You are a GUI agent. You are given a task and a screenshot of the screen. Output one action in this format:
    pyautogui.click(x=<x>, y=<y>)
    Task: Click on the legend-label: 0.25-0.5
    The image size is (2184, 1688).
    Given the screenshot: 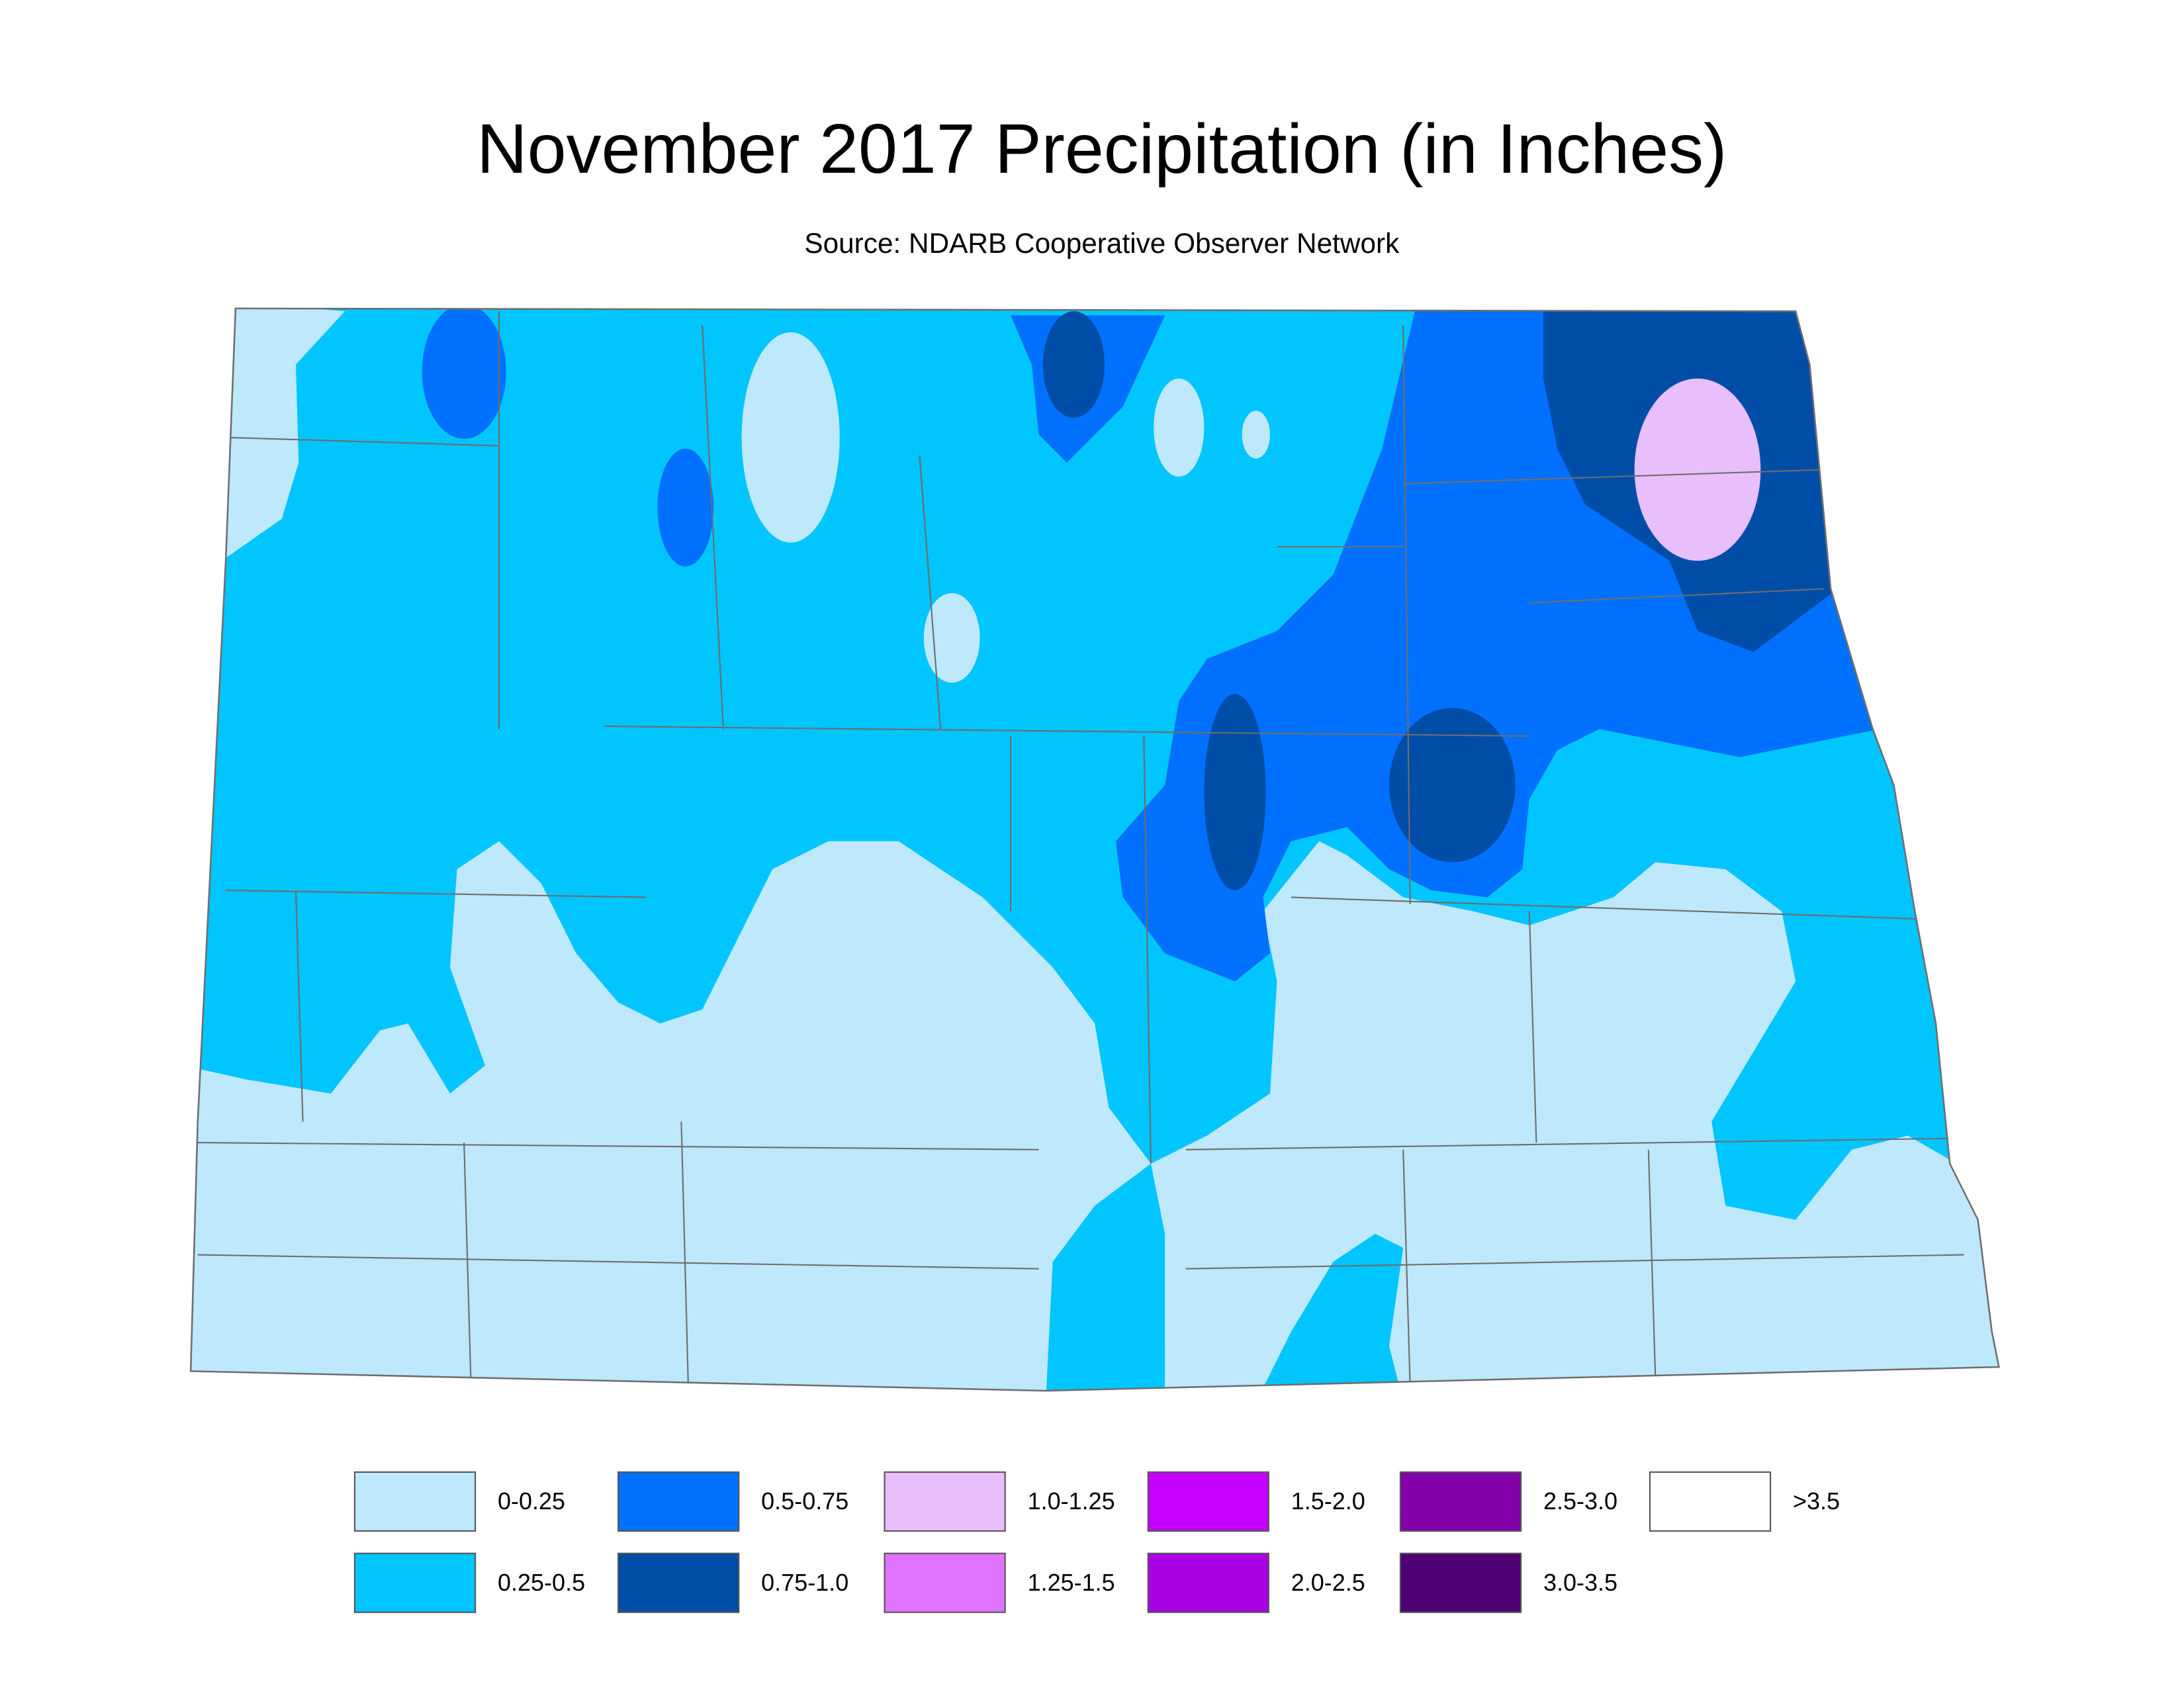 What is the action you would take?
    pyautogui.click(x=541, y=1582)
    